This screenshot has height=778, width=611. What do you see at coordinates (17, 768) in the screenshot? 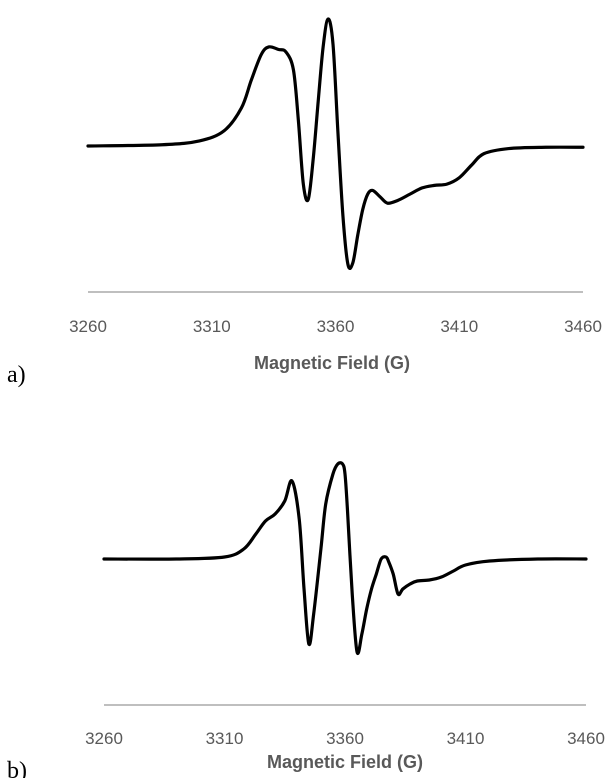
I see `panel-label: b)` at bounding box center [17, 768].